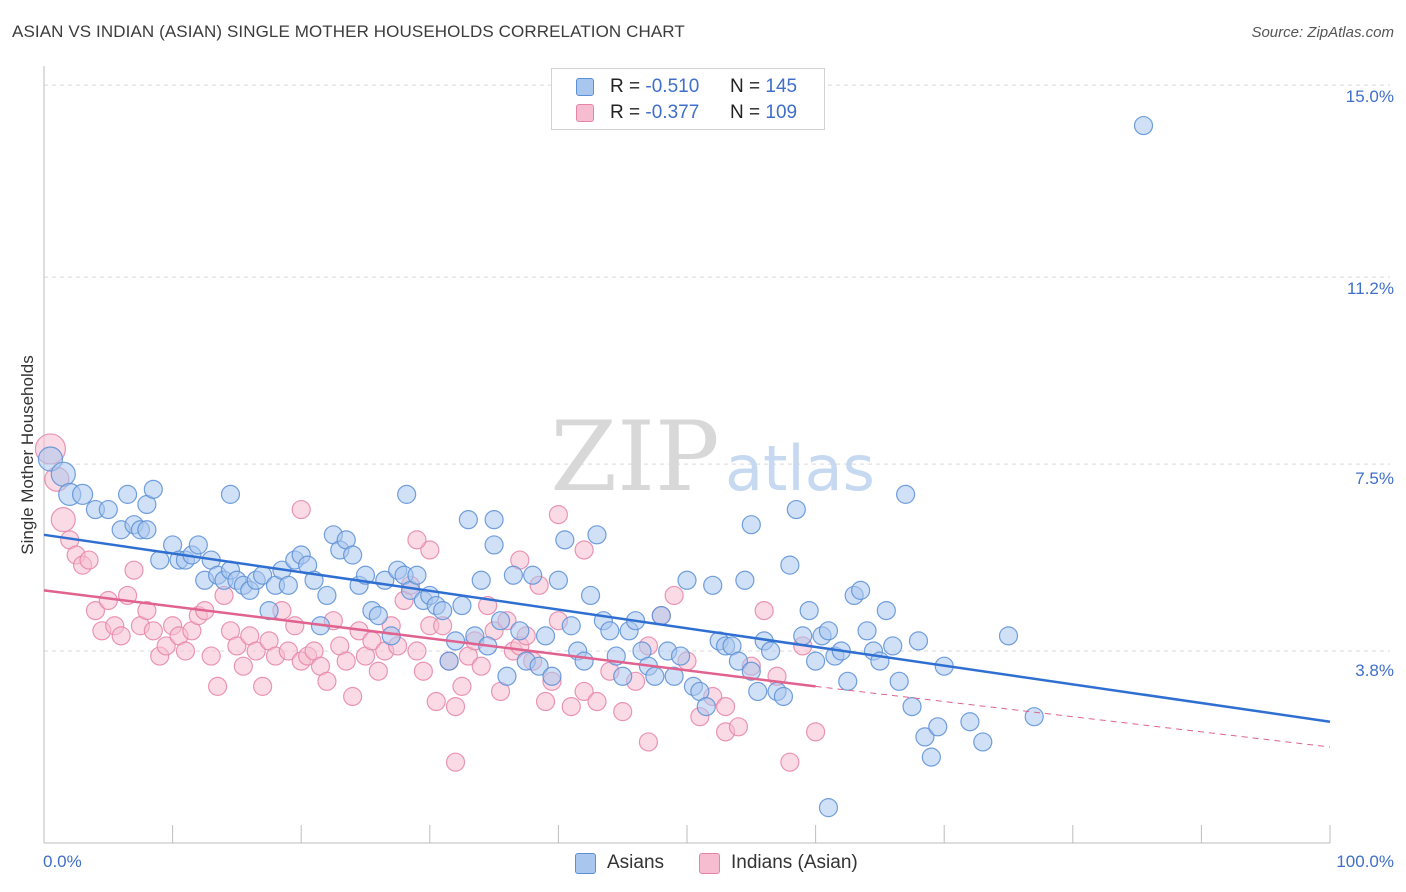  Describe the element at coordinates (429, 638) in the screenshot. I see `trend-line-indians` at that location.